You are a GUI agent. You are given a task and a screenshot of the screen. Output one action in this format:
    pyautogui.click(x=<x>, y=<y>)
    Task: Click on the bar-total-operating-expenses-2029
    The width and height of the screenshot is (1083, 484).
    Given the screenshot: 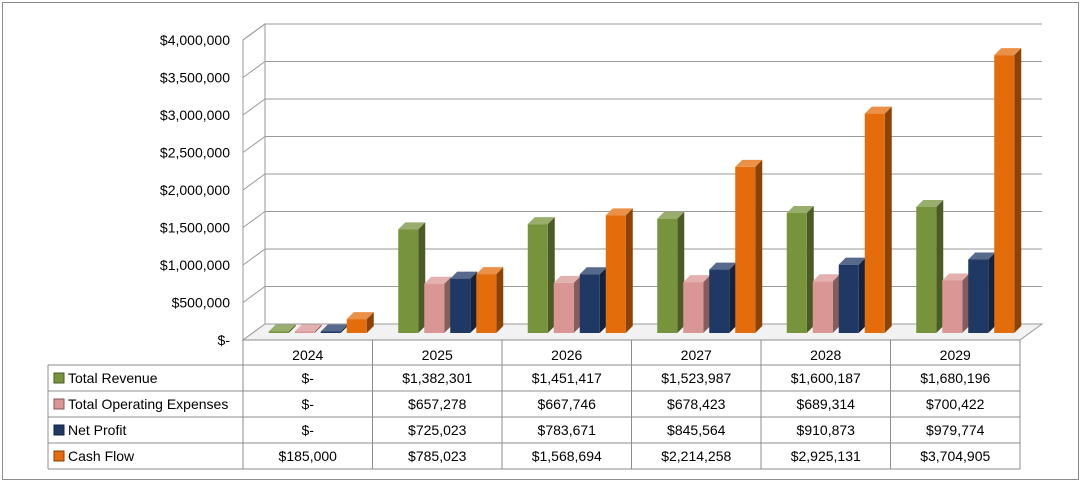 What is the action you would take?
    pyautogui.click(x=956, y=303)
    